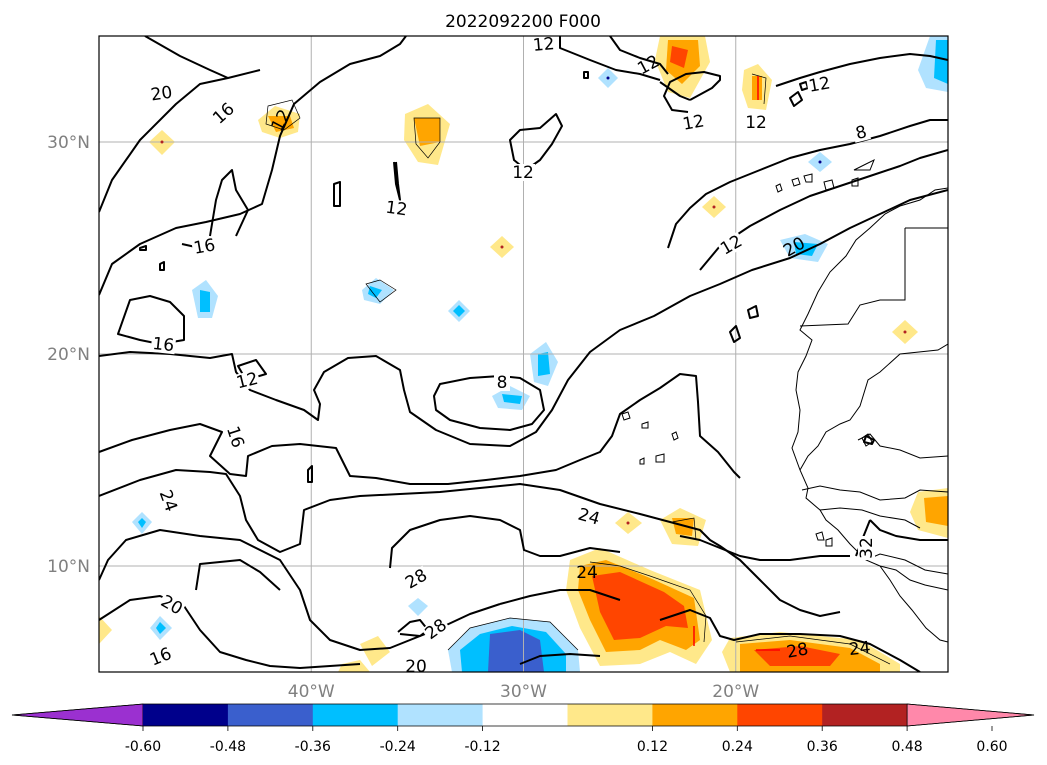 The image size is (1047, 765). I want to click on lat-tick-label: 30°N, so click(68, 143).